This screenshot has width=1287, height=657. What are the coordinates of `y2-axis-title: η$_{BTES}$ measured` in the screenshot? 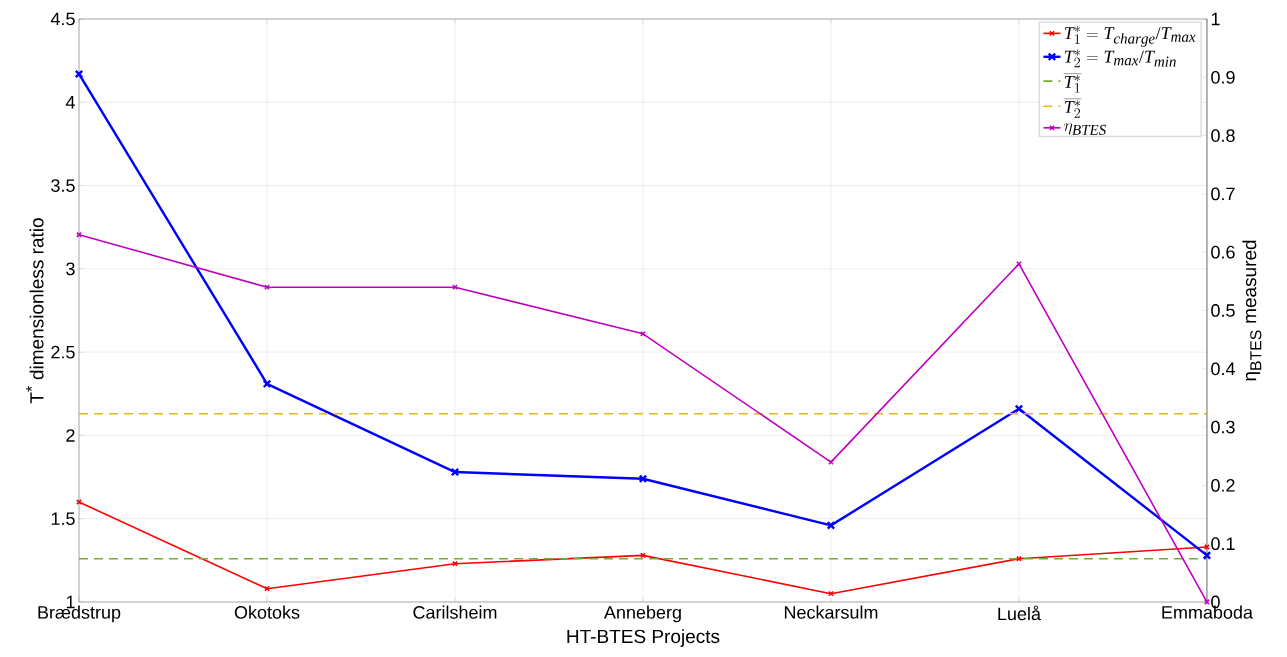 It's located at (1252, 310).